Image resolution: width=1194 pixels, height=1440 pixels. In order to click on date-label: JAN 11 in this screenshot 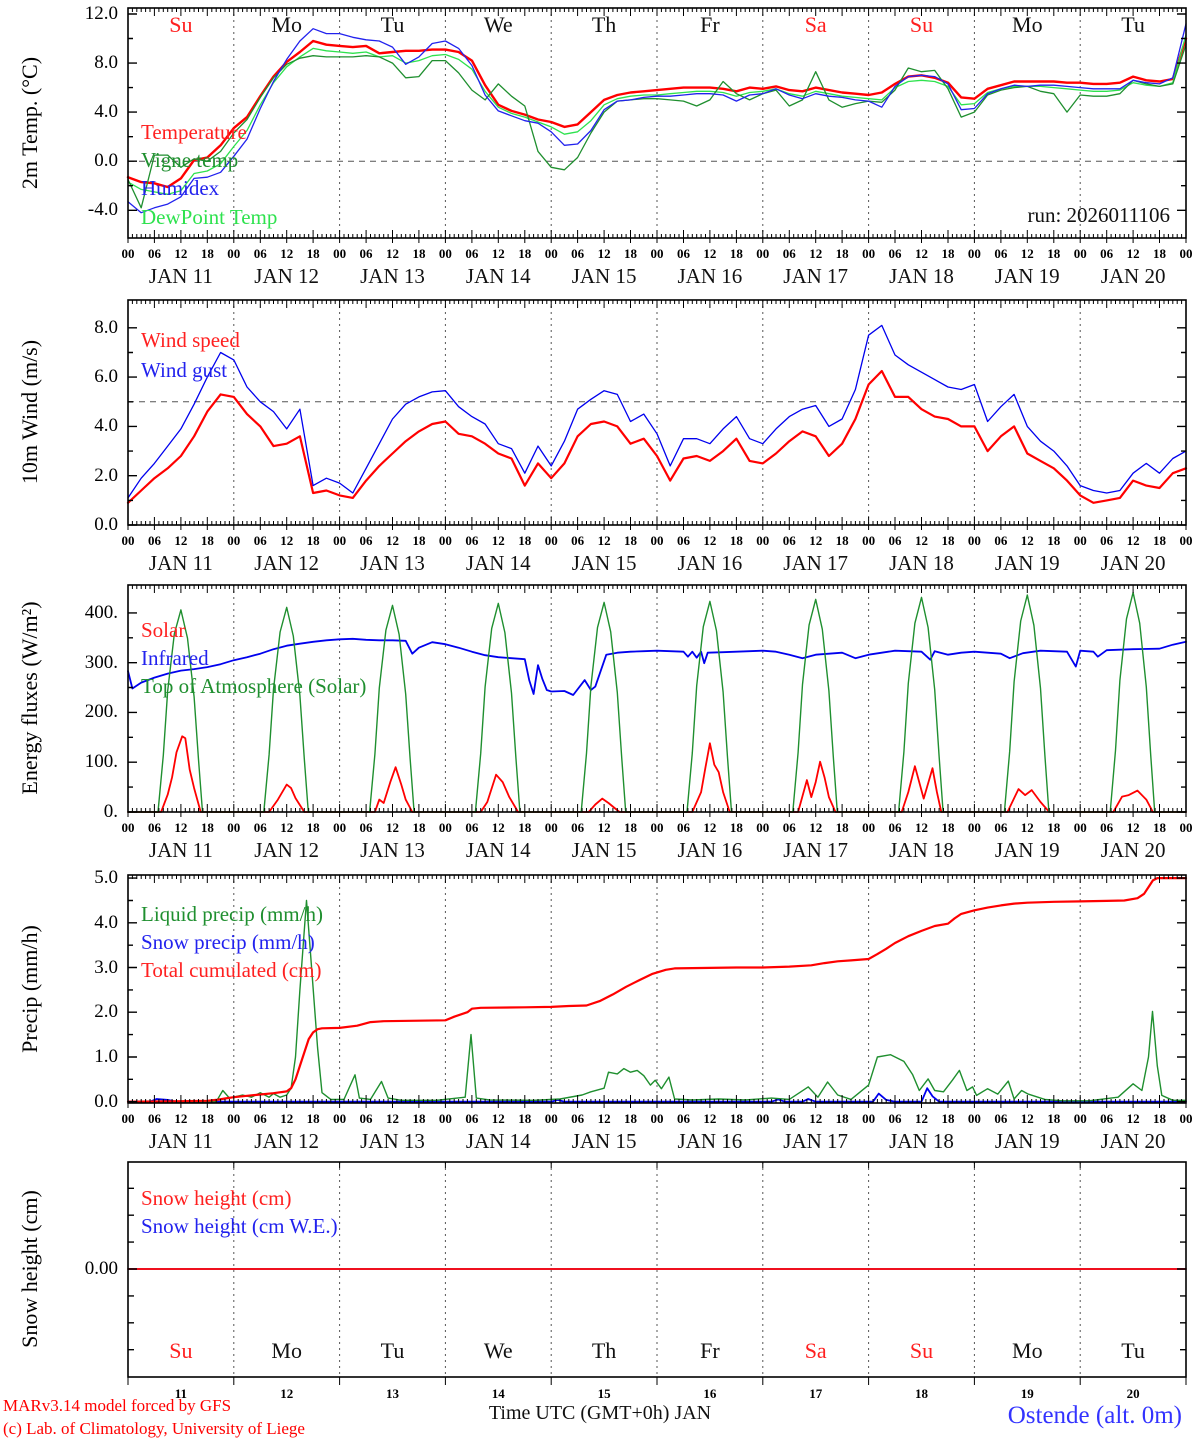, I will do `click(180, 850)`.